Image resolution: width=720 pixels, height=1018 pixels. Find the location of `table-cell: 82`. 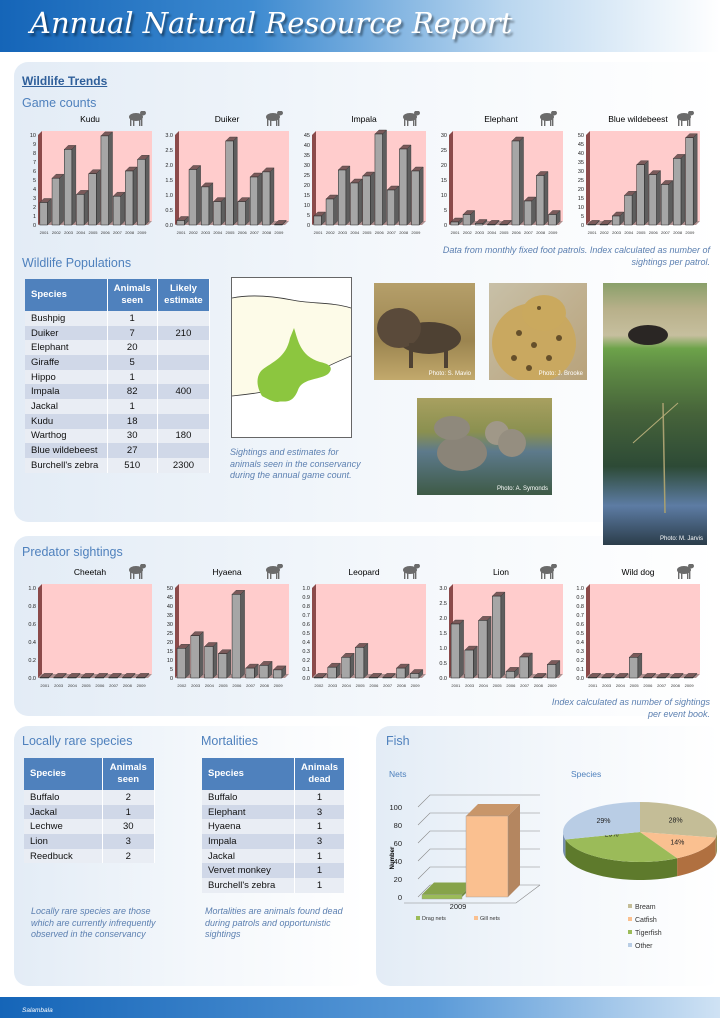

table-cell: 82 is located at coordinates (132, 392).